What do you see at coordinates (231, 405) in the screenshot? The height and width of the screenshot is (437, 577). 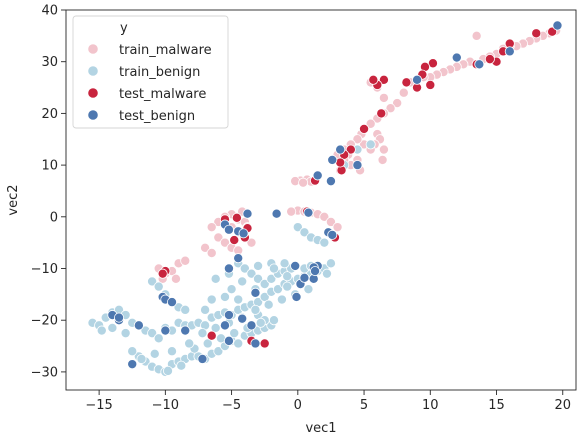 I see `x-tick-label: −5` at bounding box center [231, 405].